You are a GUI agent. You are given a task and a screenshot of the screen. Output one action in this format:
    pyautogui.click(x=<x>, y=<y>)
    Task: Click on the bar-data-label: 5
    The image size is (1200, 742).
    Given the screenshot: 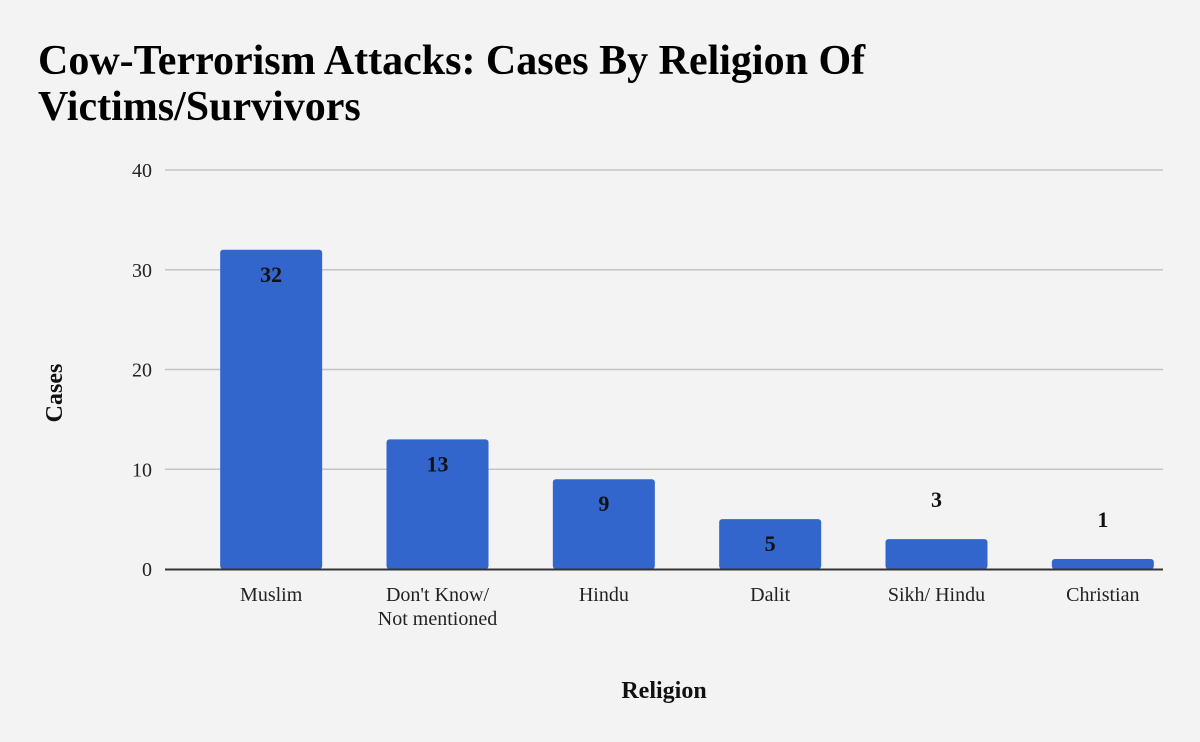 What is the action you would take?
    pyautogui.click(x=770, y=543)
    